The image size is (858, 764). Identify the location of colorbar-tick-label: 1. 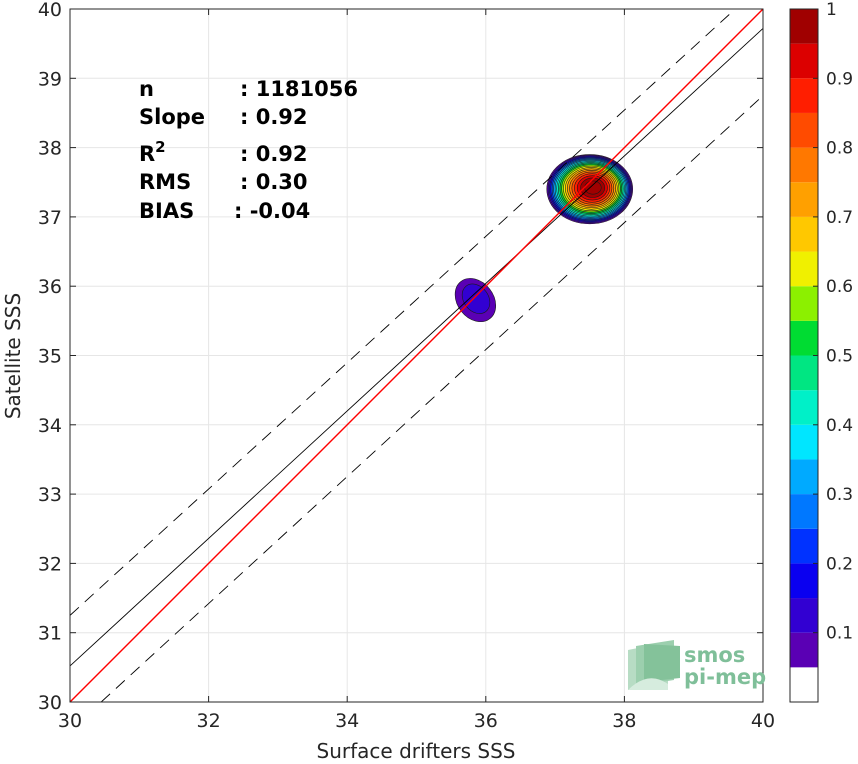
(831, 10).